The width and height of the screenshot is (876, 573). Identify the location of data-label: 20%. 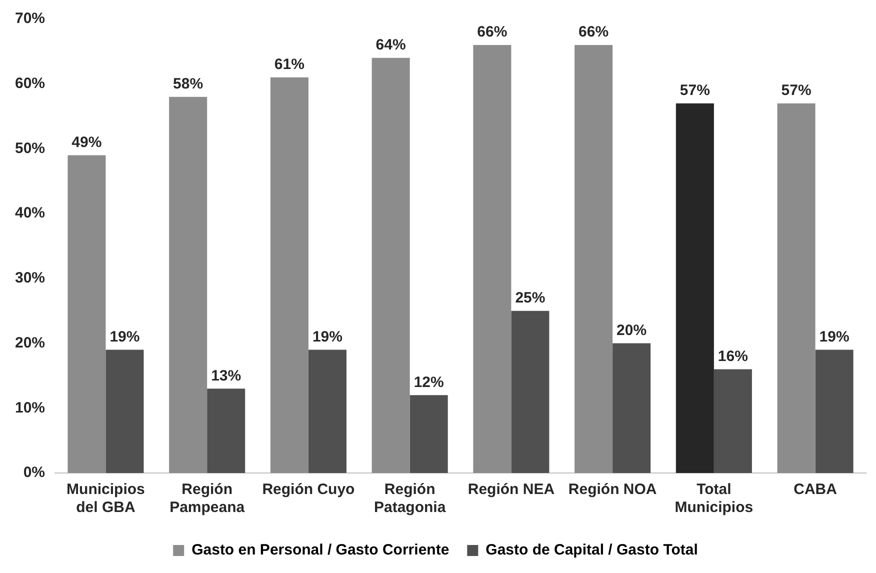
(631, 330).